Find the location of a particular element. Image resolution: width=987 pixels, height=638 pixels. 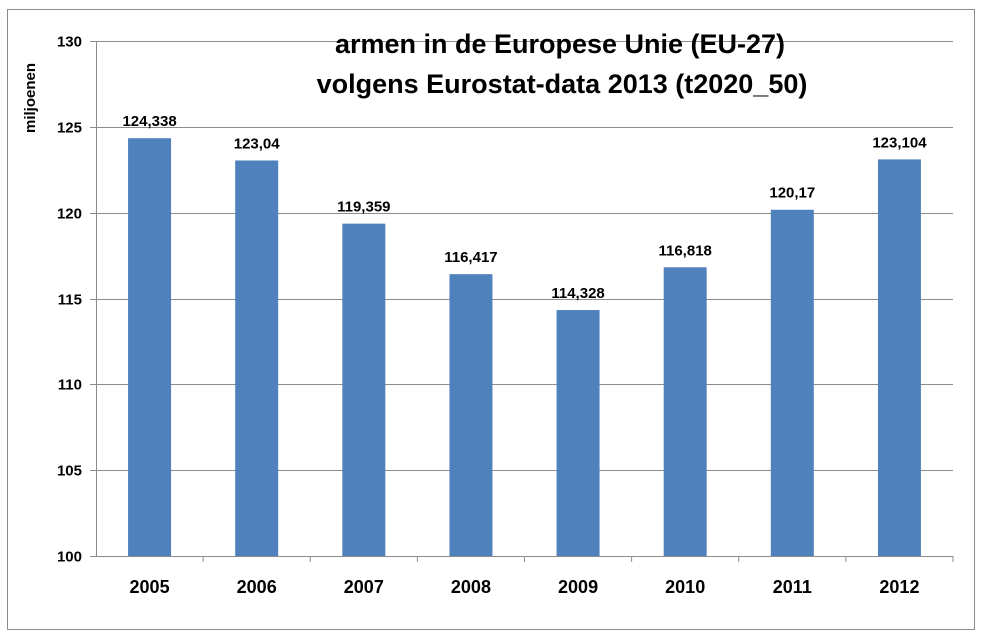

bar-2007 is located at coordinates (364, 389).